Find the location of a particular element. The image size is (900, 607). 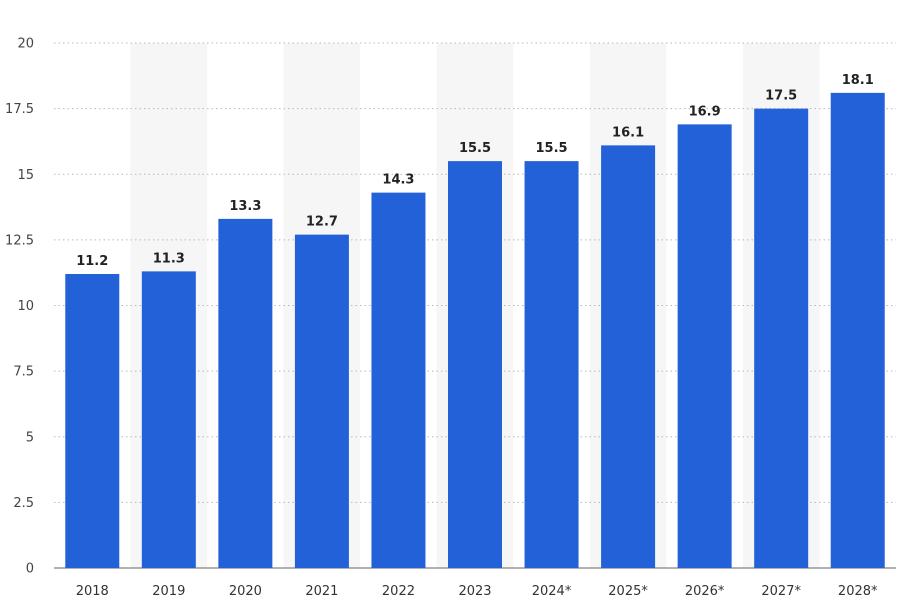

data-label: 11.3 is located at coordinates (169, 258).